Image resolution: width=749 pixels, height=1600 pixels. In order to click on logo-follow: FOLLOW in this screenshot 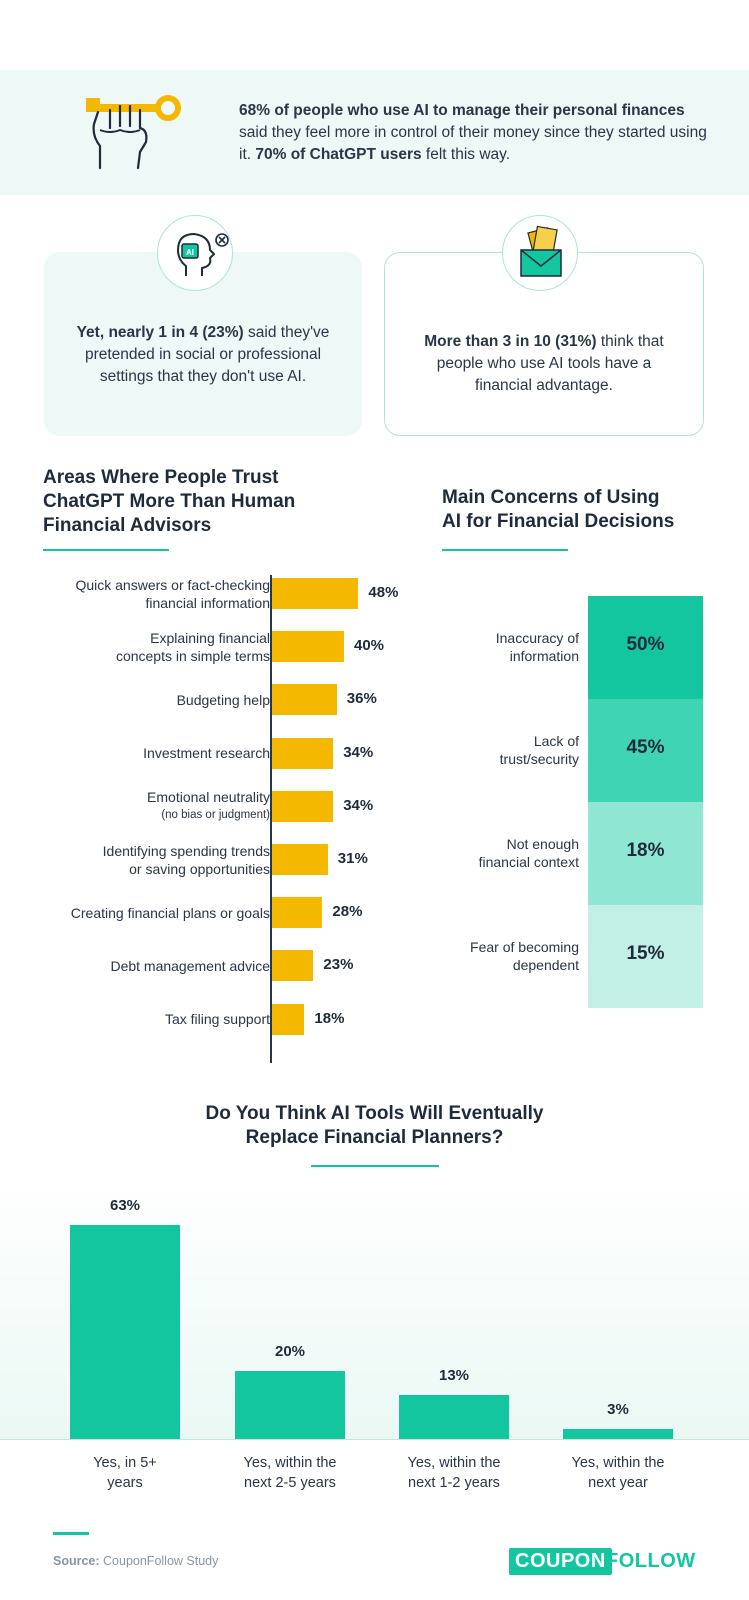, I will do `click(651, 1561)`.